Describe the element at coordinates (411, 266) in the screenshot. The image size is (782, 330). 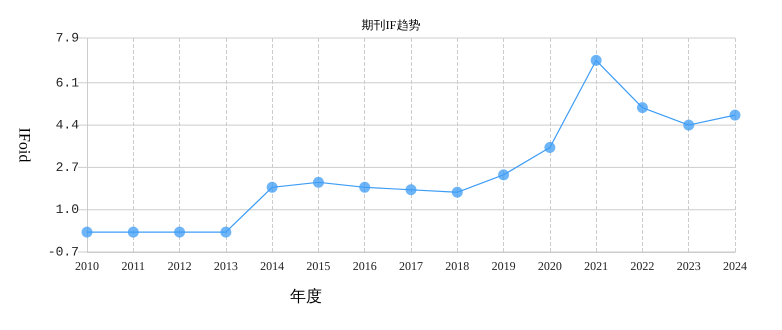
I see `x-tick-label: 2017` at that location.